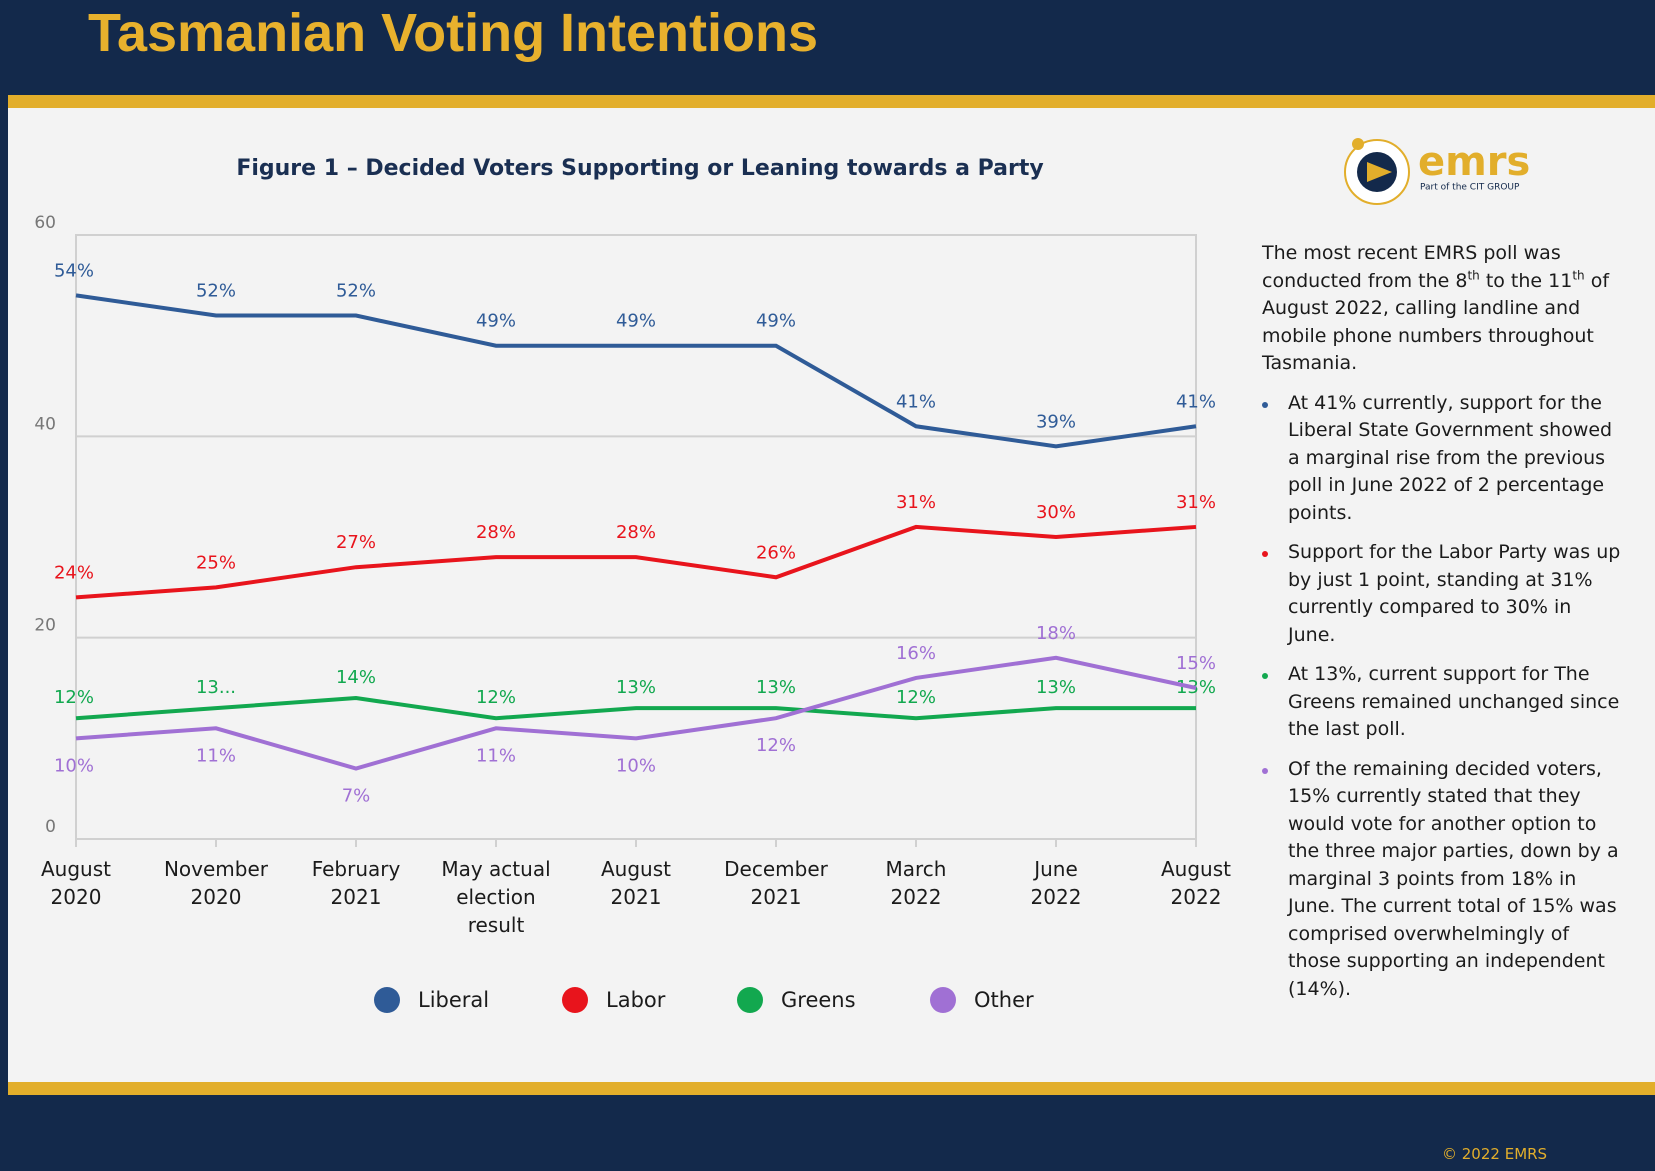 This screenshot has width=1655, height=1171. I want to click on x-tick-label: February 2021, so click(356, 883).